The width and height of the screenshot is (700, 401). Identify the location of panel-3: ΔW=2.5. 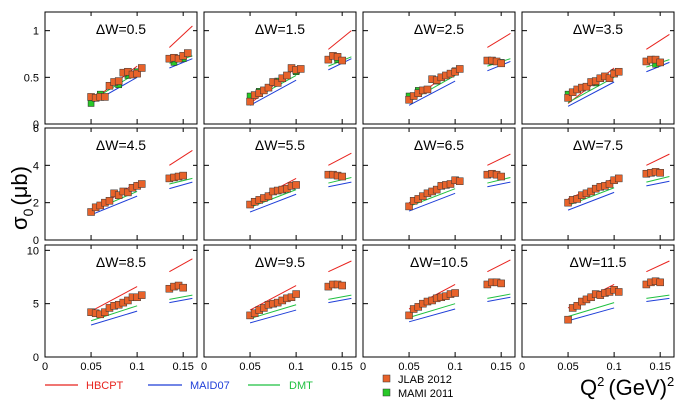
(439, 68).